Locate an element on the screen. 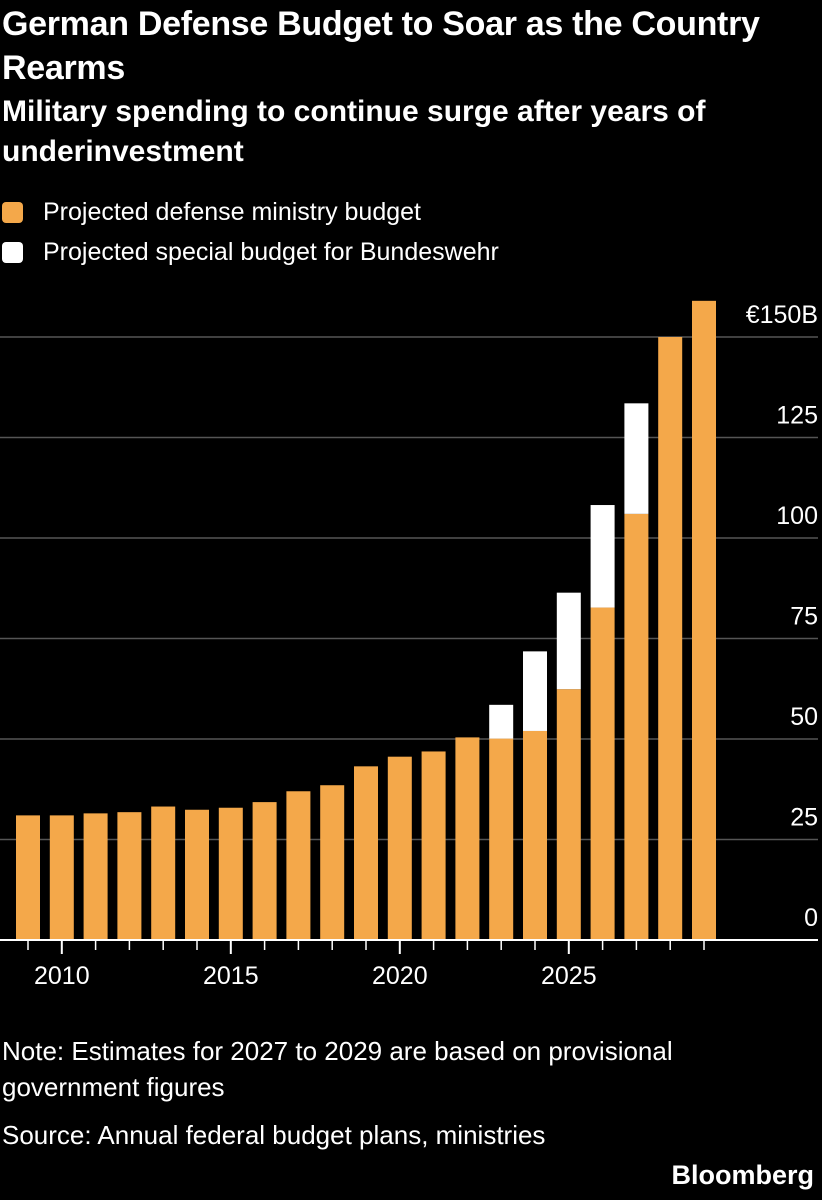 The height and width of the screenshot is (1200, 822). x-tick-label: 2020 is located at coordinates (400, 976).